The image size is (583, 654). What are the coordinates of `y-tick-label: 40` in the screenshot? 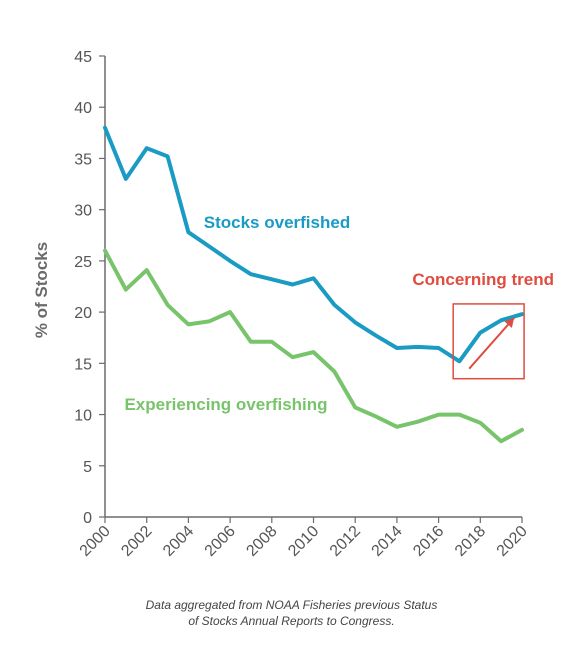 It's located at (83, 108).